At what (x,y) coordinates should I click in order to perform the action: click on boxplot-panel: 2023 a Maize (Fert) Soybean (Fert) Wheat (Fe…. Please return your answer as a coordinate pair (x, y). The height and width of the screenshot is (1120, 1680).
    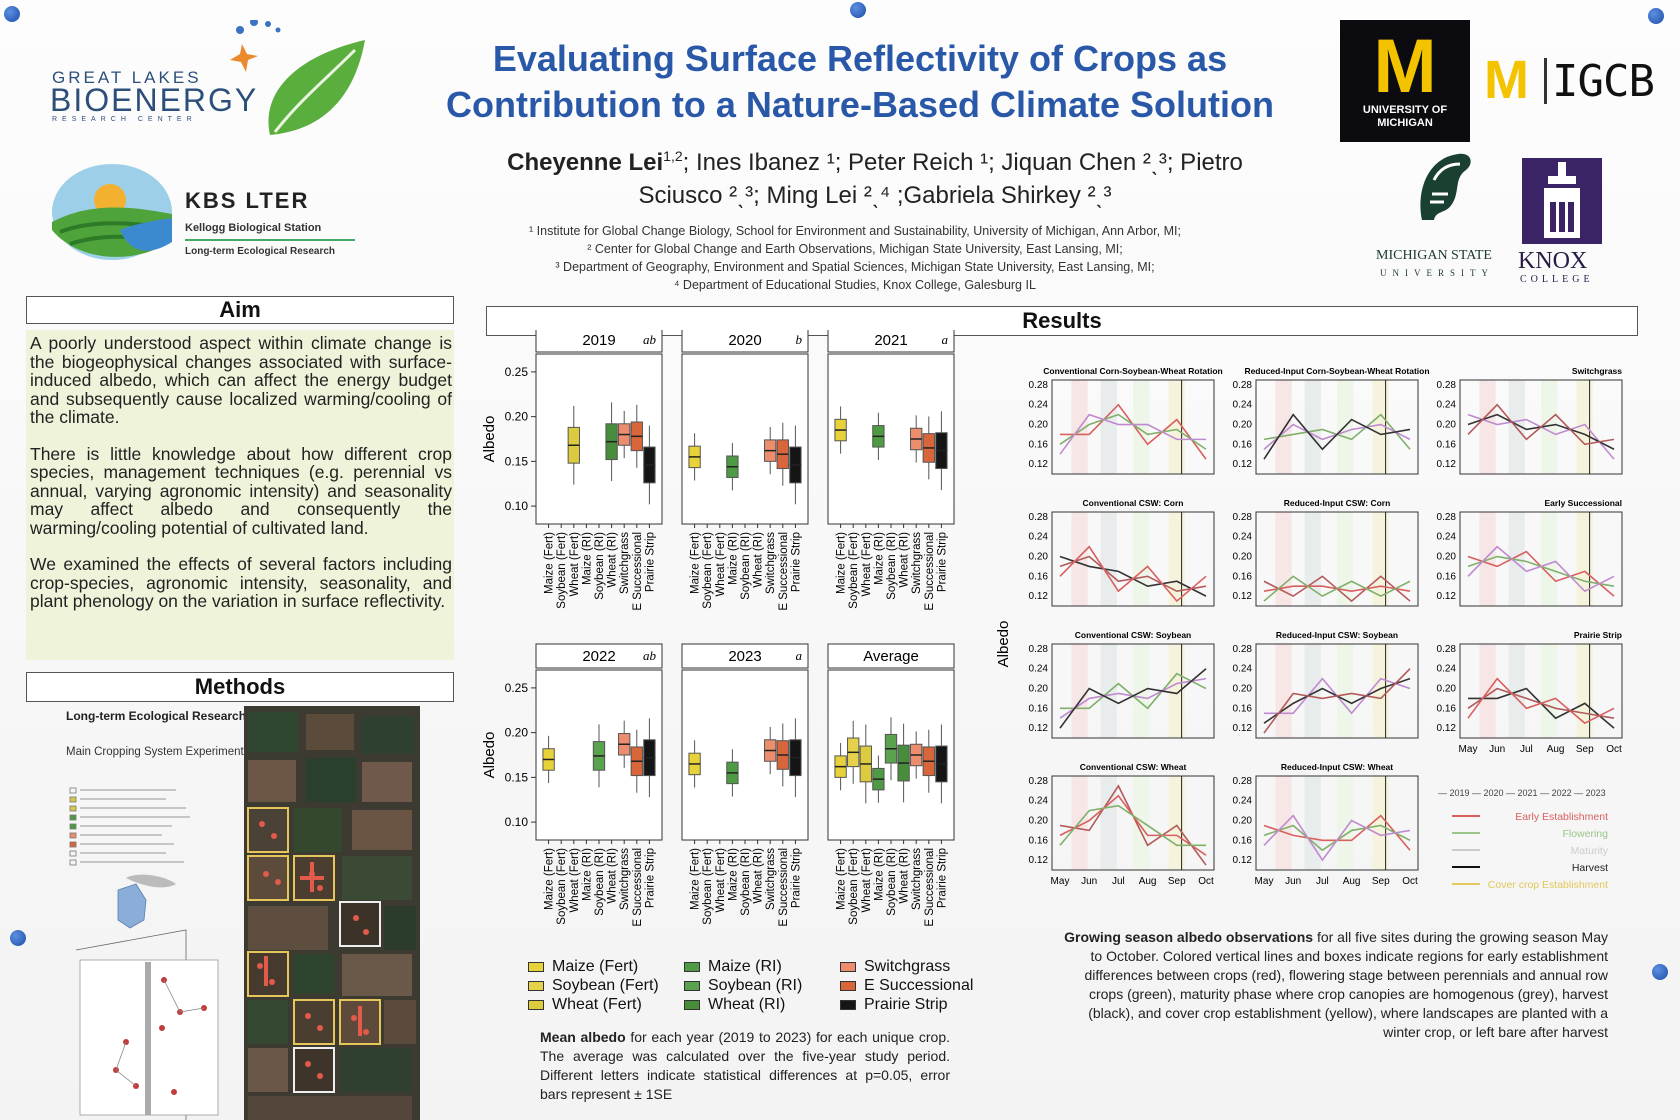
    Looking at the image, I should click on (745, 785).